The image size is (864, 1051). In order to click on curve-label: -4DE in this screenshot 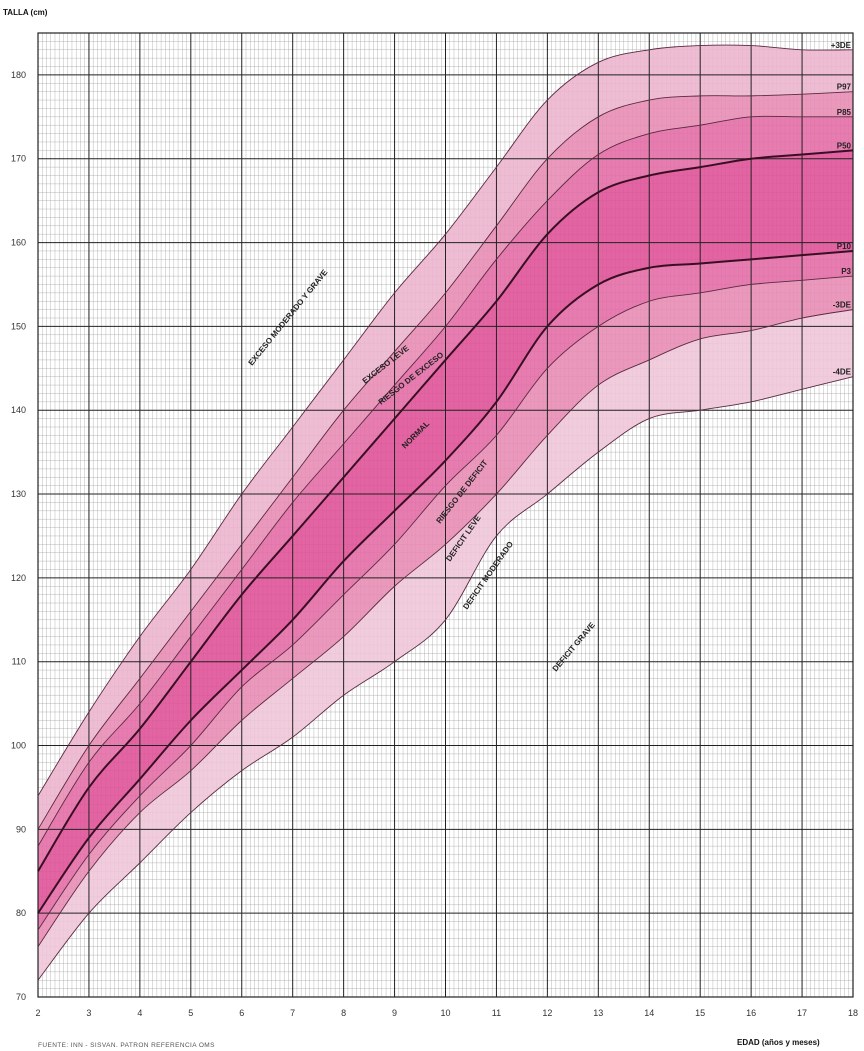, I will do `click(842, 372)`.